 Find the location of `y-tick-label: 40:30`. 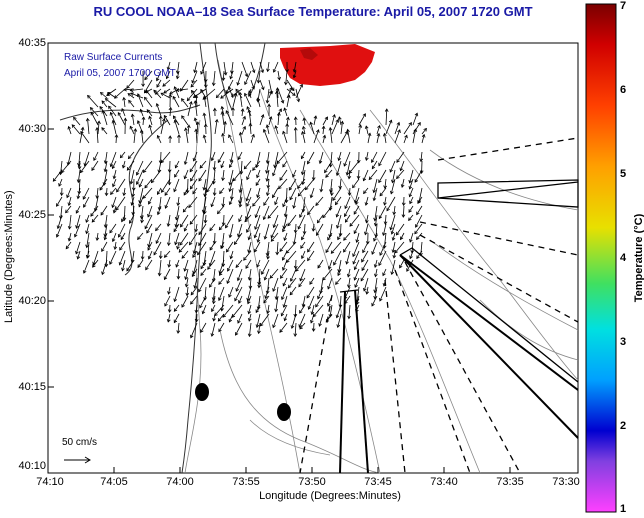

y-tick-label: 40:30 is located at coordinates (32, 129).